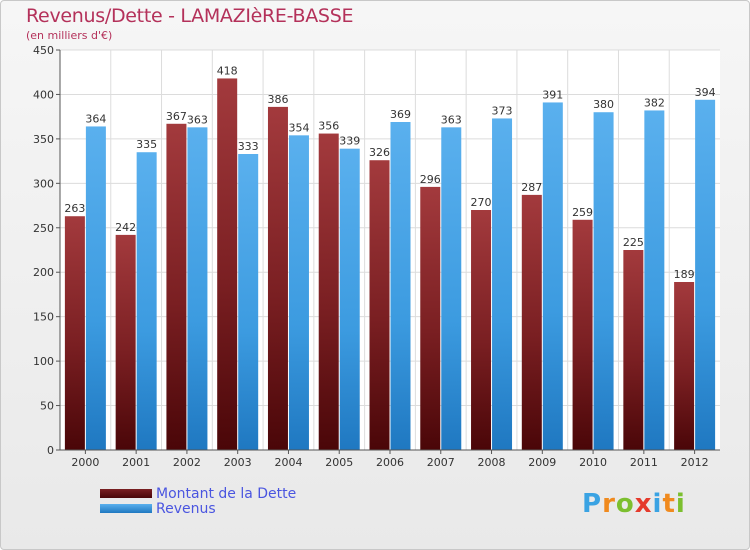  I want to click on value-label-debt-2007: 296, so click(430, 179).